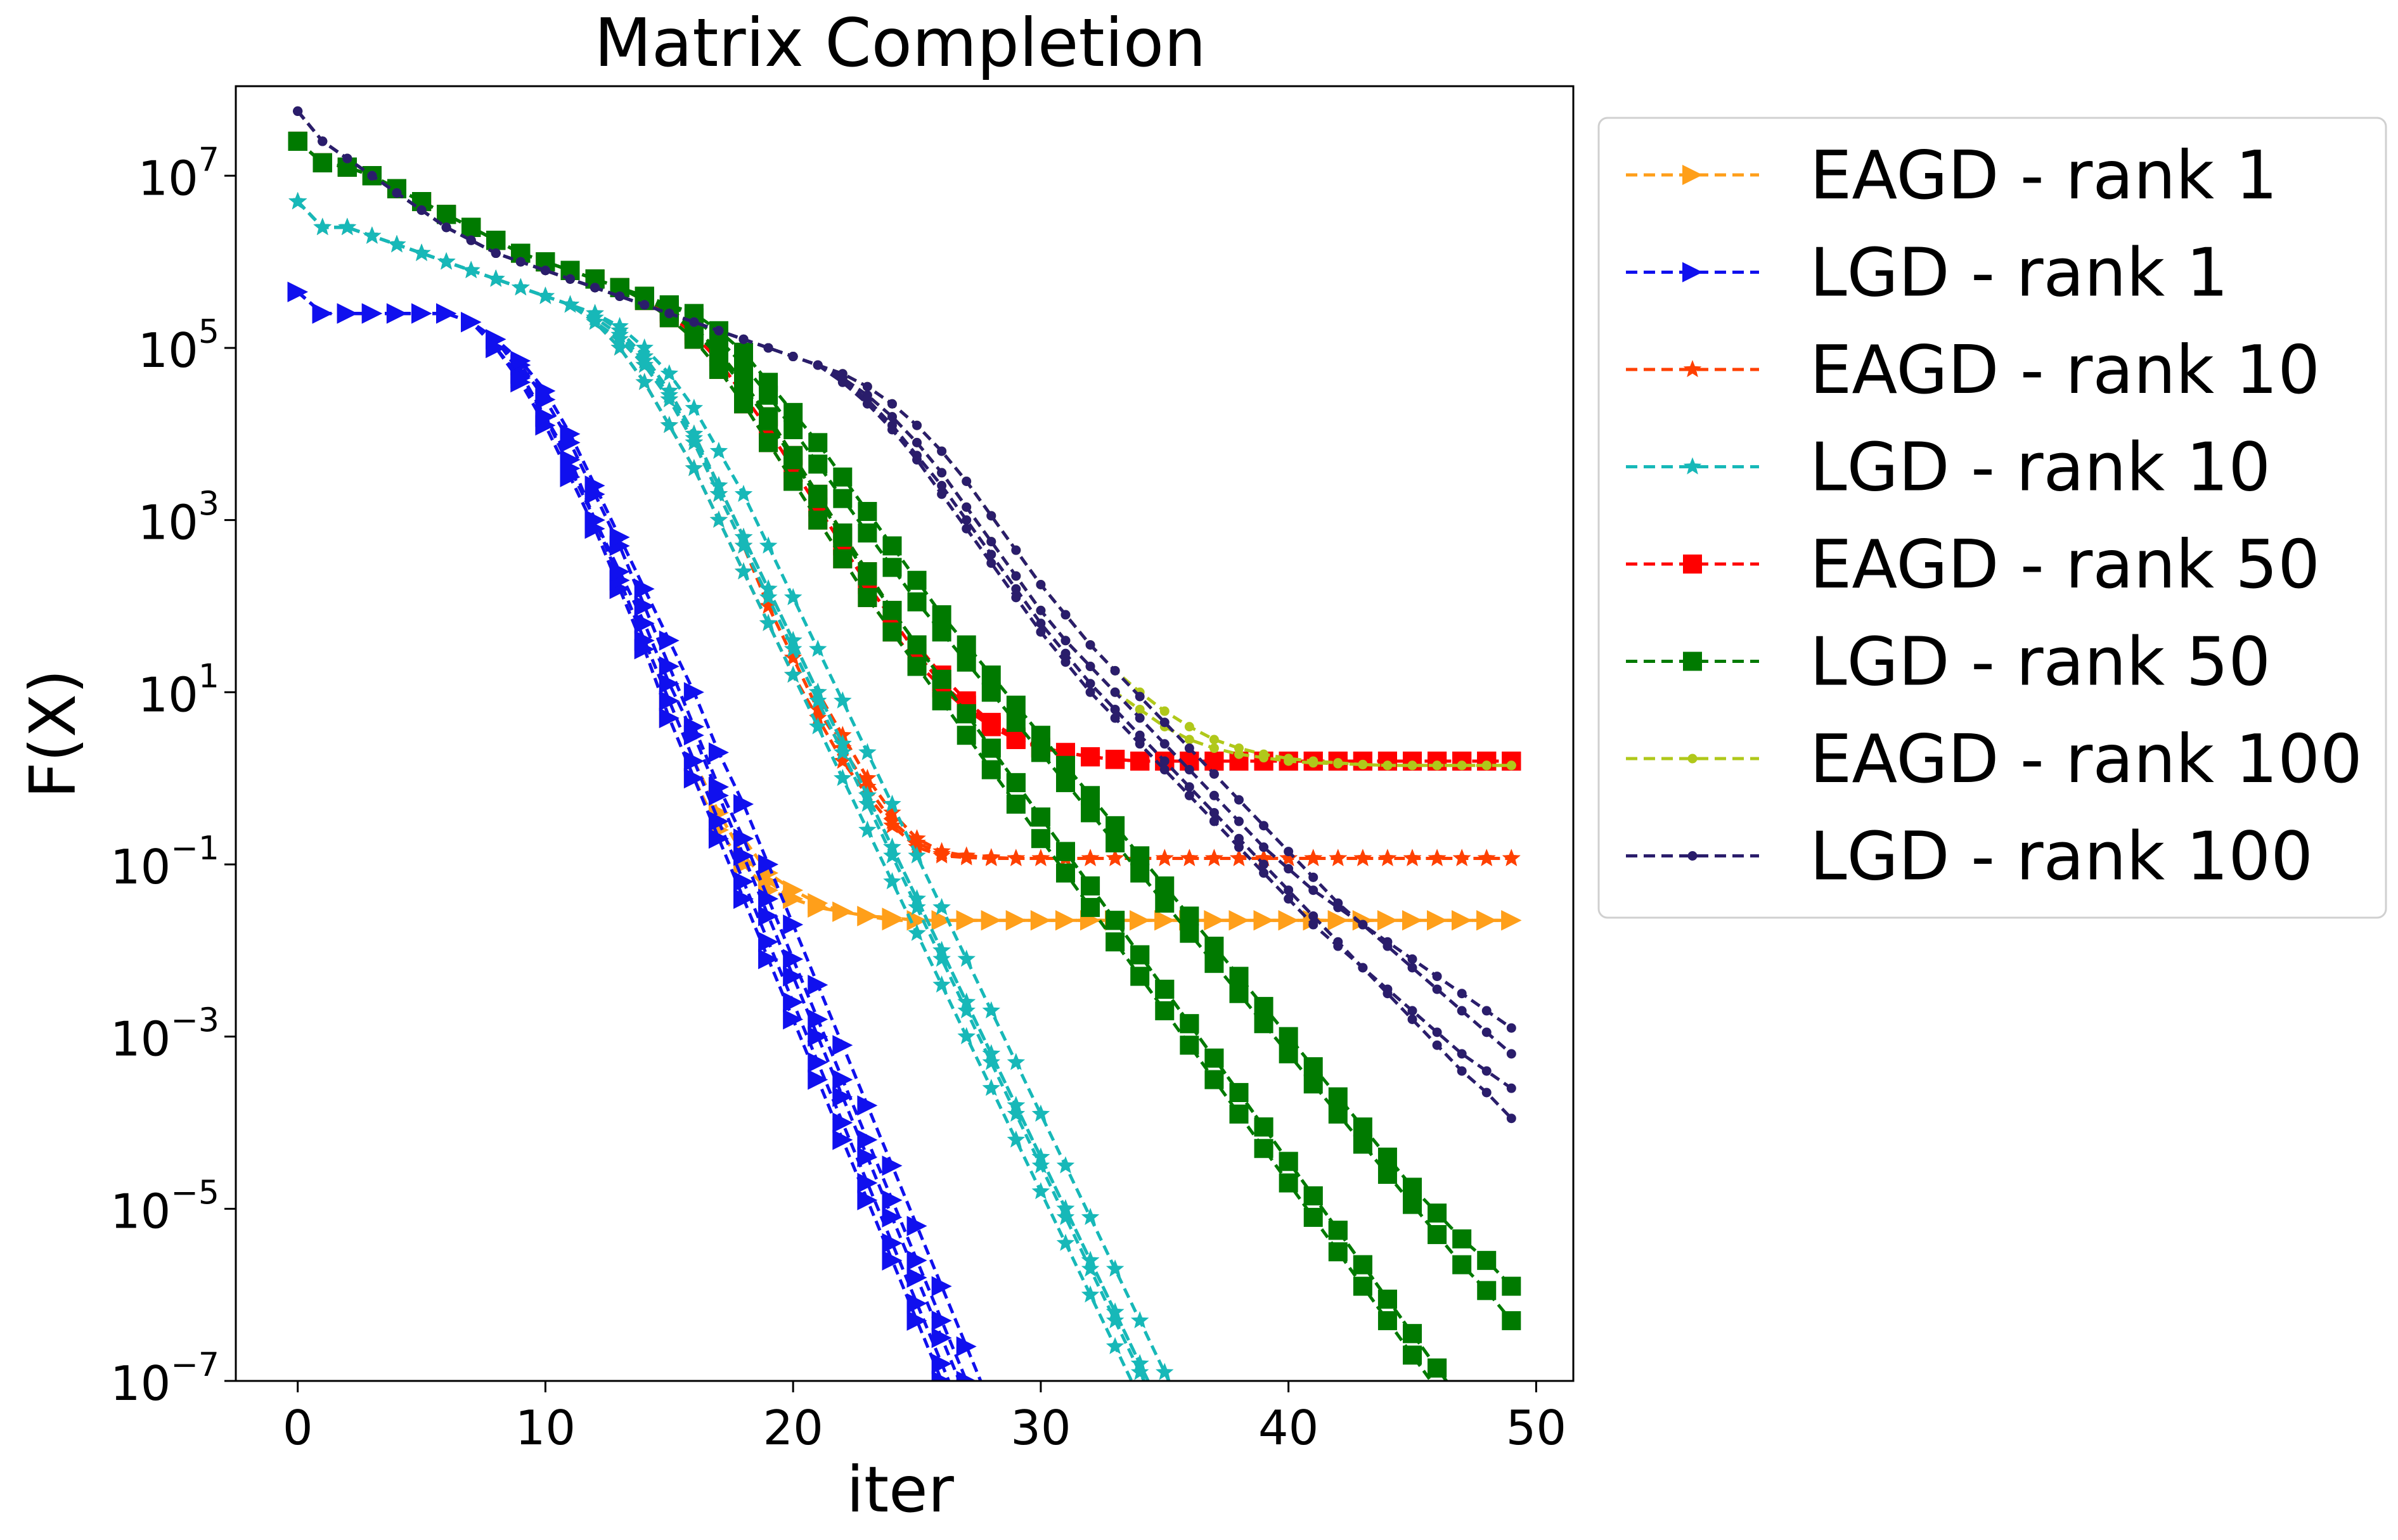 The height and width of the screenshot is (1540, 2398). What do you see at coordinates (178, 345) in the screenshot?
I see `y-tick-label: 105` at bounding box center [178, 345].